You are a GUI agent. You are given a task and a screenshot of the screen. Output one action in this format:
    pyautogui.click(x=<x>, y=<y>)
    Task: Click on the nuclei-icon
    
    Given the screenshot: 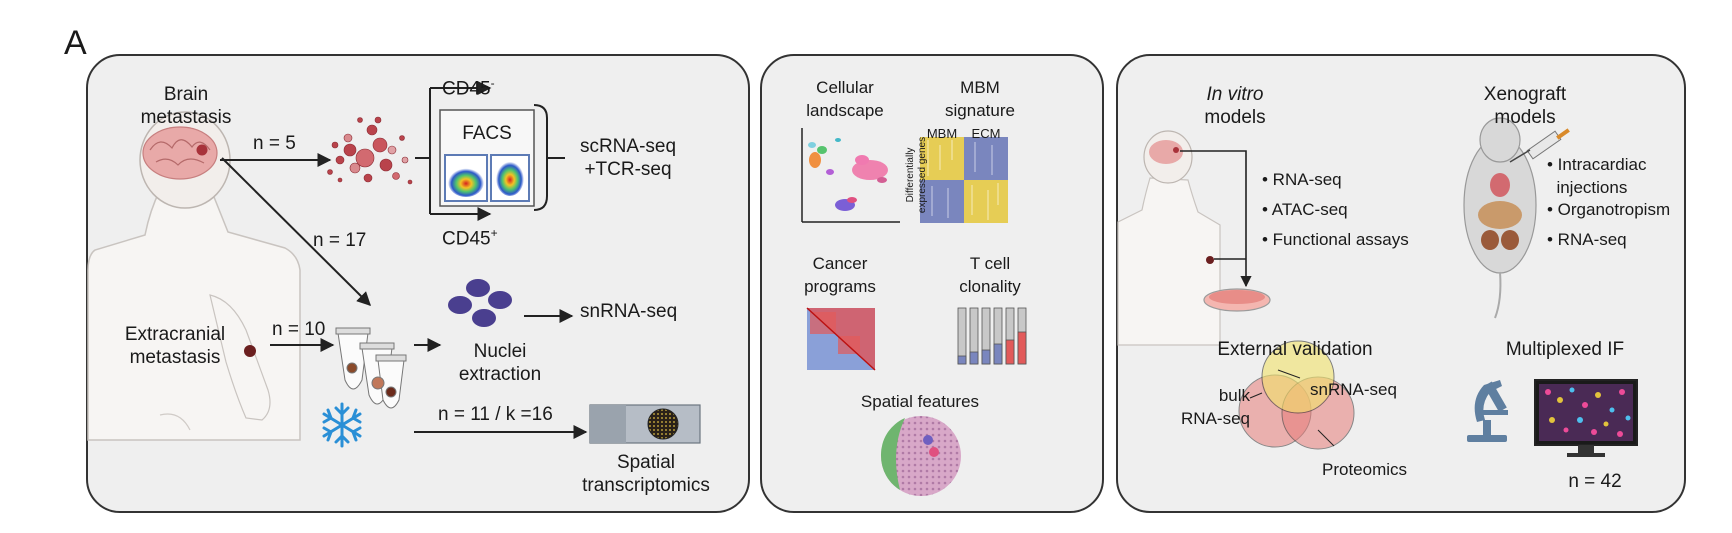 What is the action you would take?
    pyautogui.click(x=480, y=303)
    